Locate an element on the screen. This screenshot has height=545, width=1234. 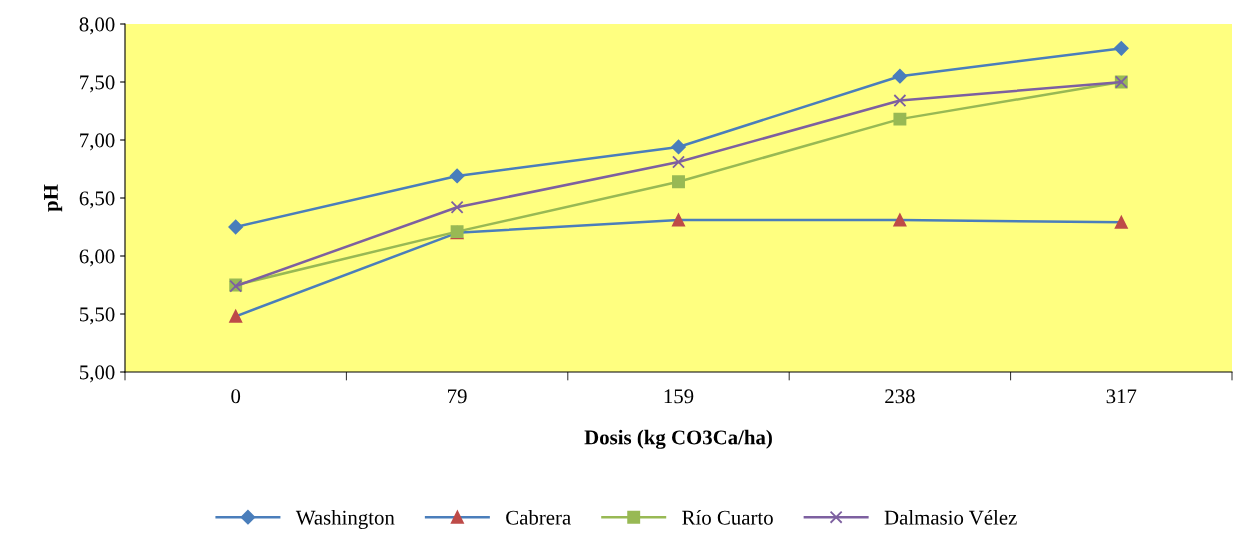
y-tick-label: 5,00 is located at coordinates (97, 374).